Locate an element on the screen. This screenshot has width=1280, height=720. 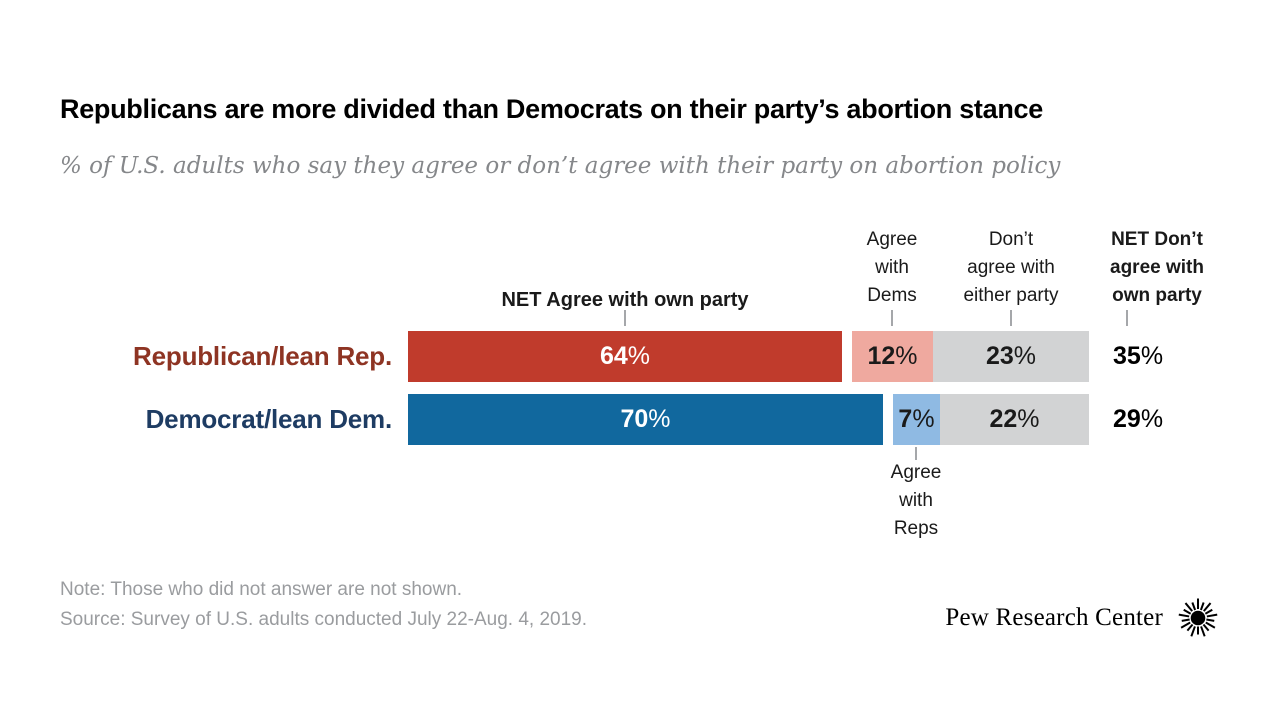
net-value-democrat: 29% is located at coordinates (1138, 419).